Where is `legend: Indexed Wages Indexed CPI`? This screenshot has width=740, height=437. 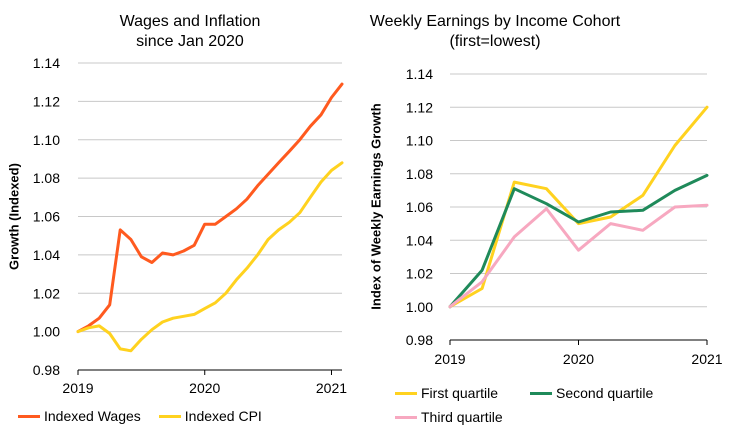
legend: Indexed Wages Indexed CPI is located at coordinates (188, 416).